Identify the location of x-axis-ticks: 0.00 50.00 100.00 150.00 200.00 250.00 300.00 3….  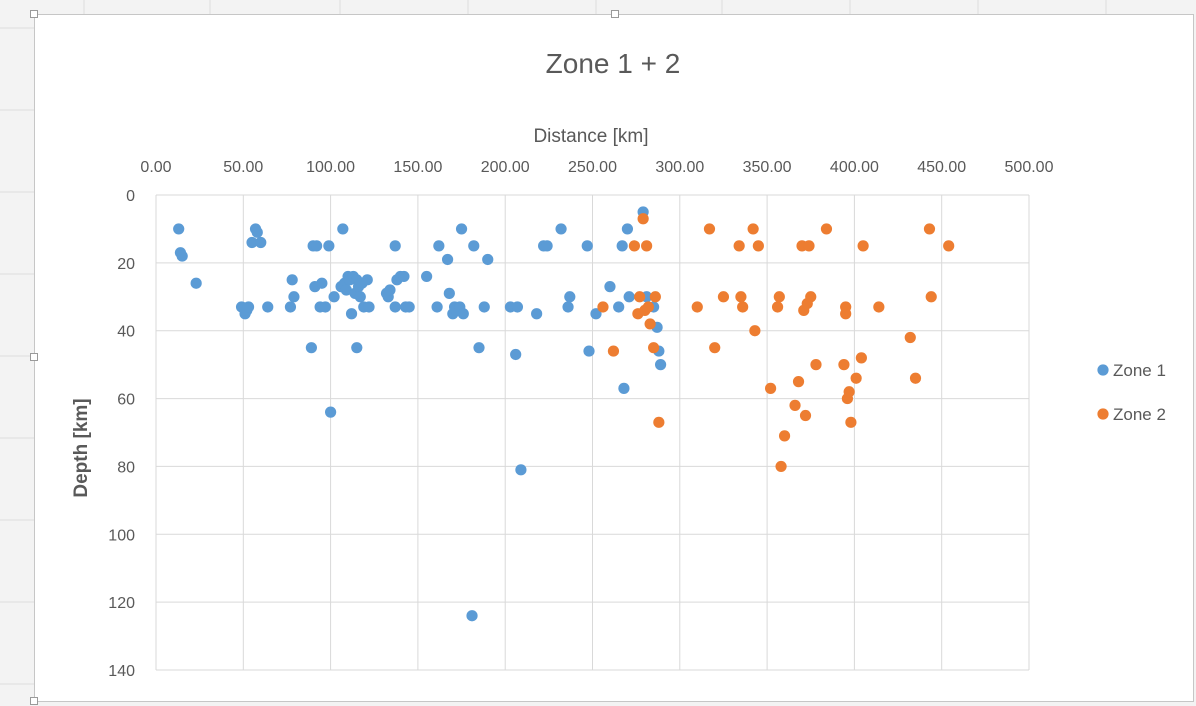
(596, 167).